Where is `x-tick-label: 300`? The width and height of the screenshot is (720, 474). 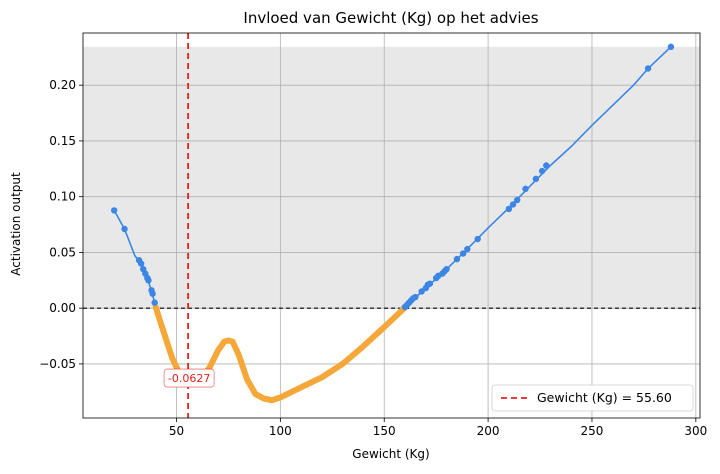
x-tick-label: 300 is located at coordinates (695, 431).